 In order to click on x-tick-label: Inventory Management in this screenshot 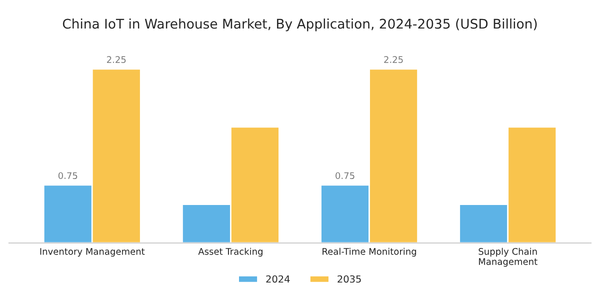, I will do `click(92, 252)`.